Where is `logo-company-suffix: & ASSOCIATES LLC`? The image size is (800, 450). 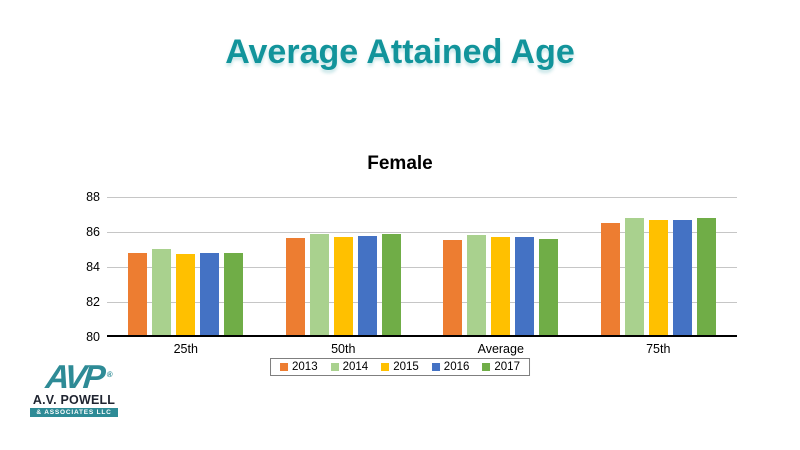 logo-company-suffix: & ASSOCIATES LLC is located at coordinates (74, 412).